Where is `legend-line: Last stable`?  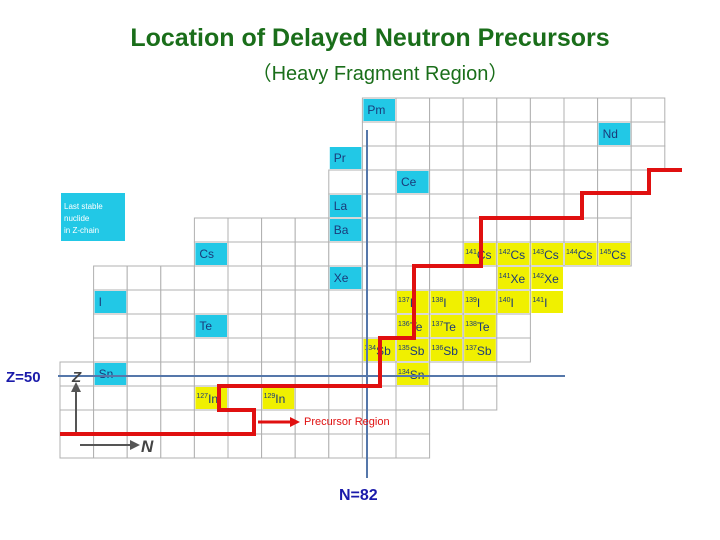 legend-line: Last stable is located at coordinates (83, 206).